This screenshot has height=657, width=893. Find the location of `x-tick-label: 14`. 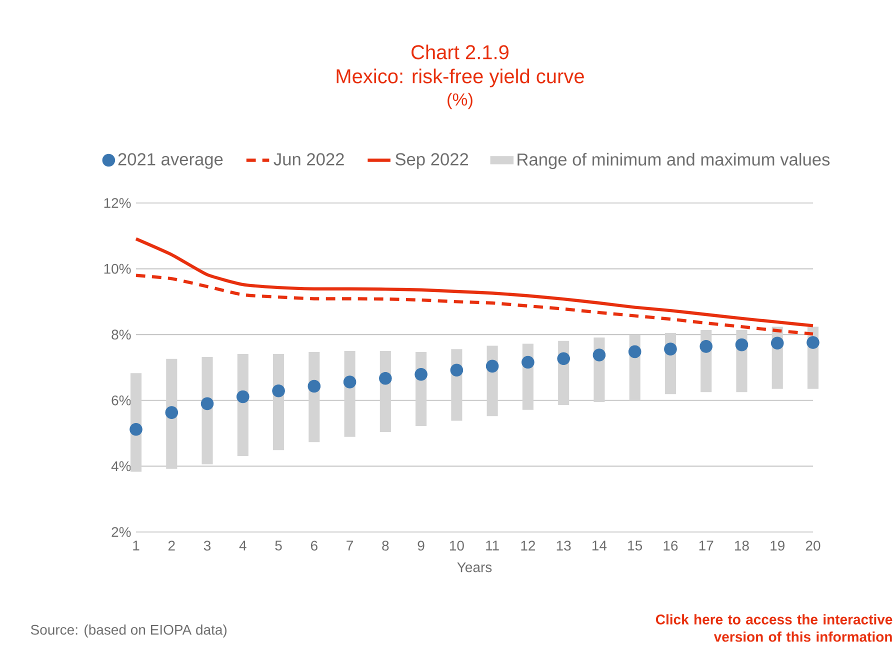

x-tick-label: 14 is located at coordinates (599, 545).